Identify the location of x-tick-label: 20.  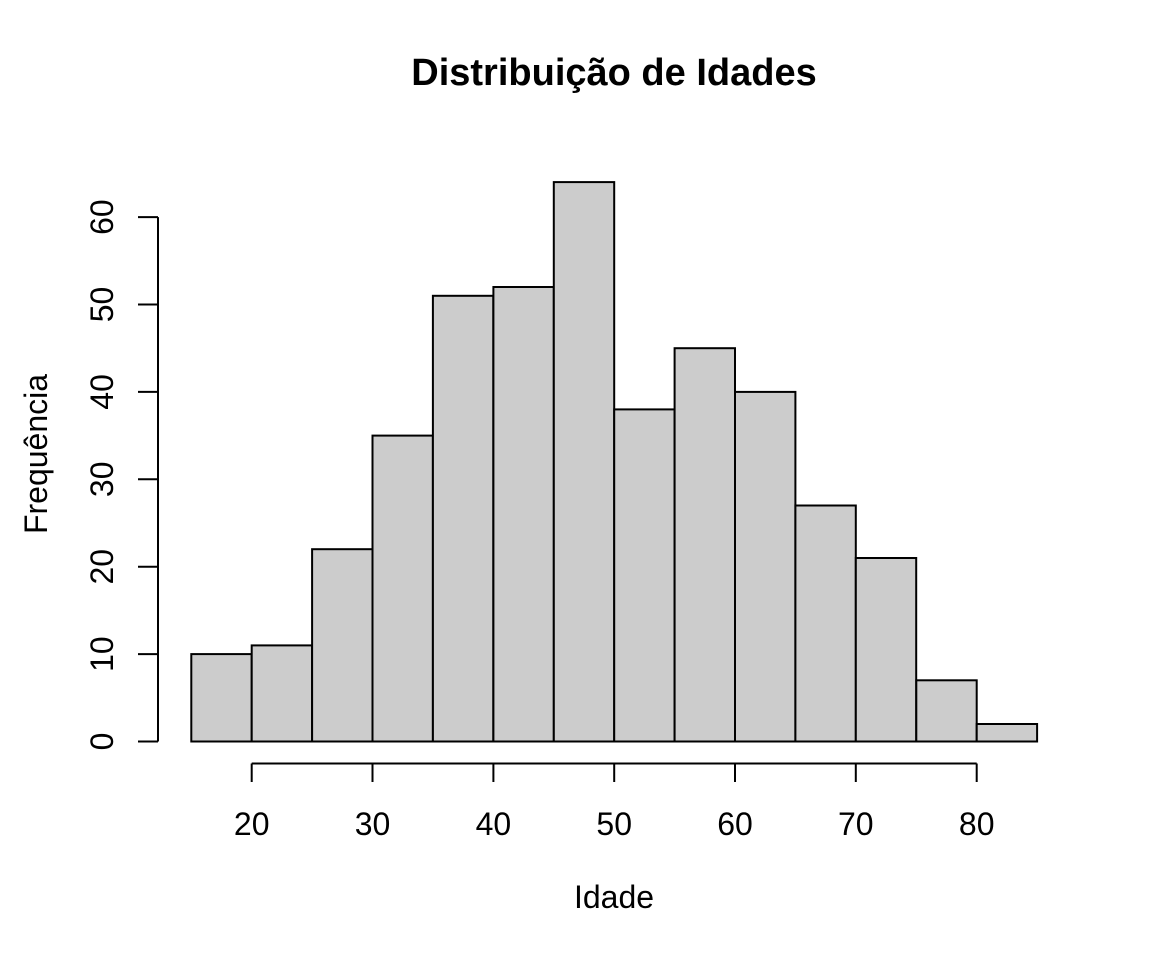
(252, 824).